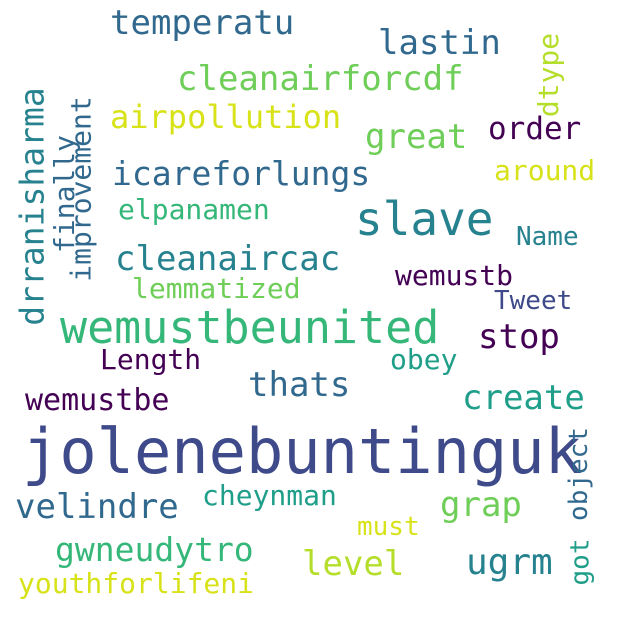 The width and height of the screenshot is (619, 619). Describe the element at coordinates (509, 562) in the screenshot. I see `word-ugrm: ugrm` at that location.